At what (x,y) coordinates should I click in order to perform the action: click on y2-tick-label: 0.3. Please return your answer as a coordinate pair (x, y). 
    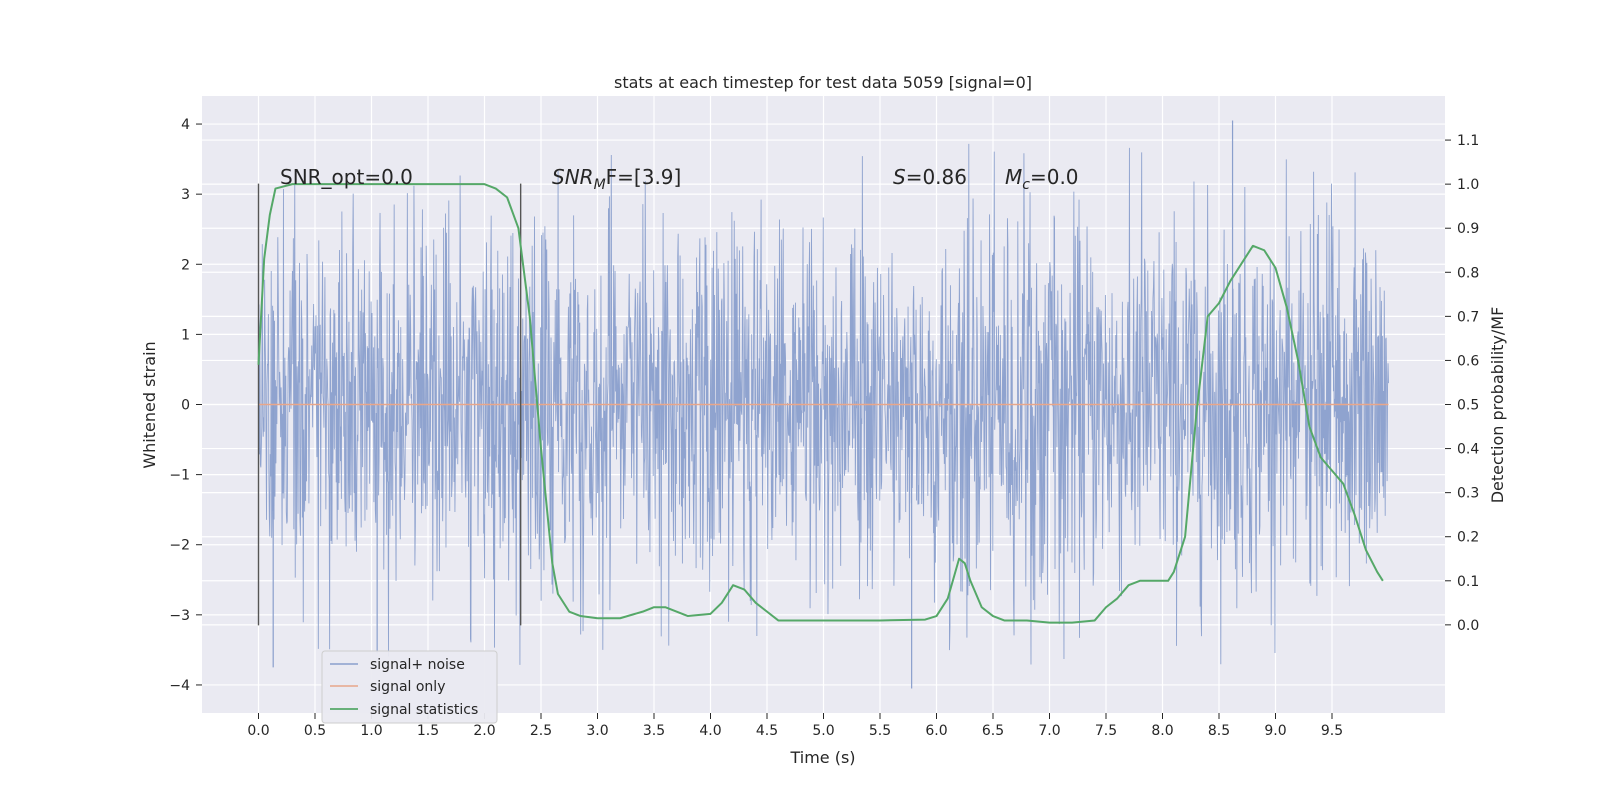
    Looking at the image, I should click on (1468, 494).